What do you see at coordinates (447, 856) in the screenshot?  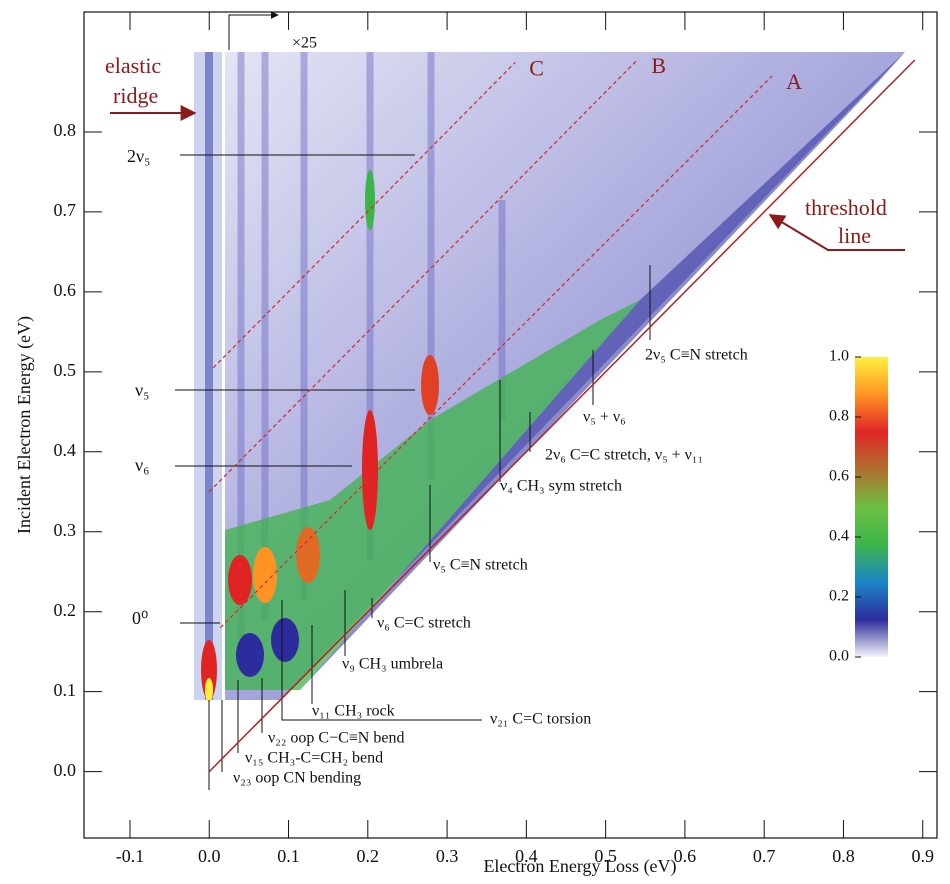 I see `x-tick-label: 0.3` at bounding box center [447, 856].